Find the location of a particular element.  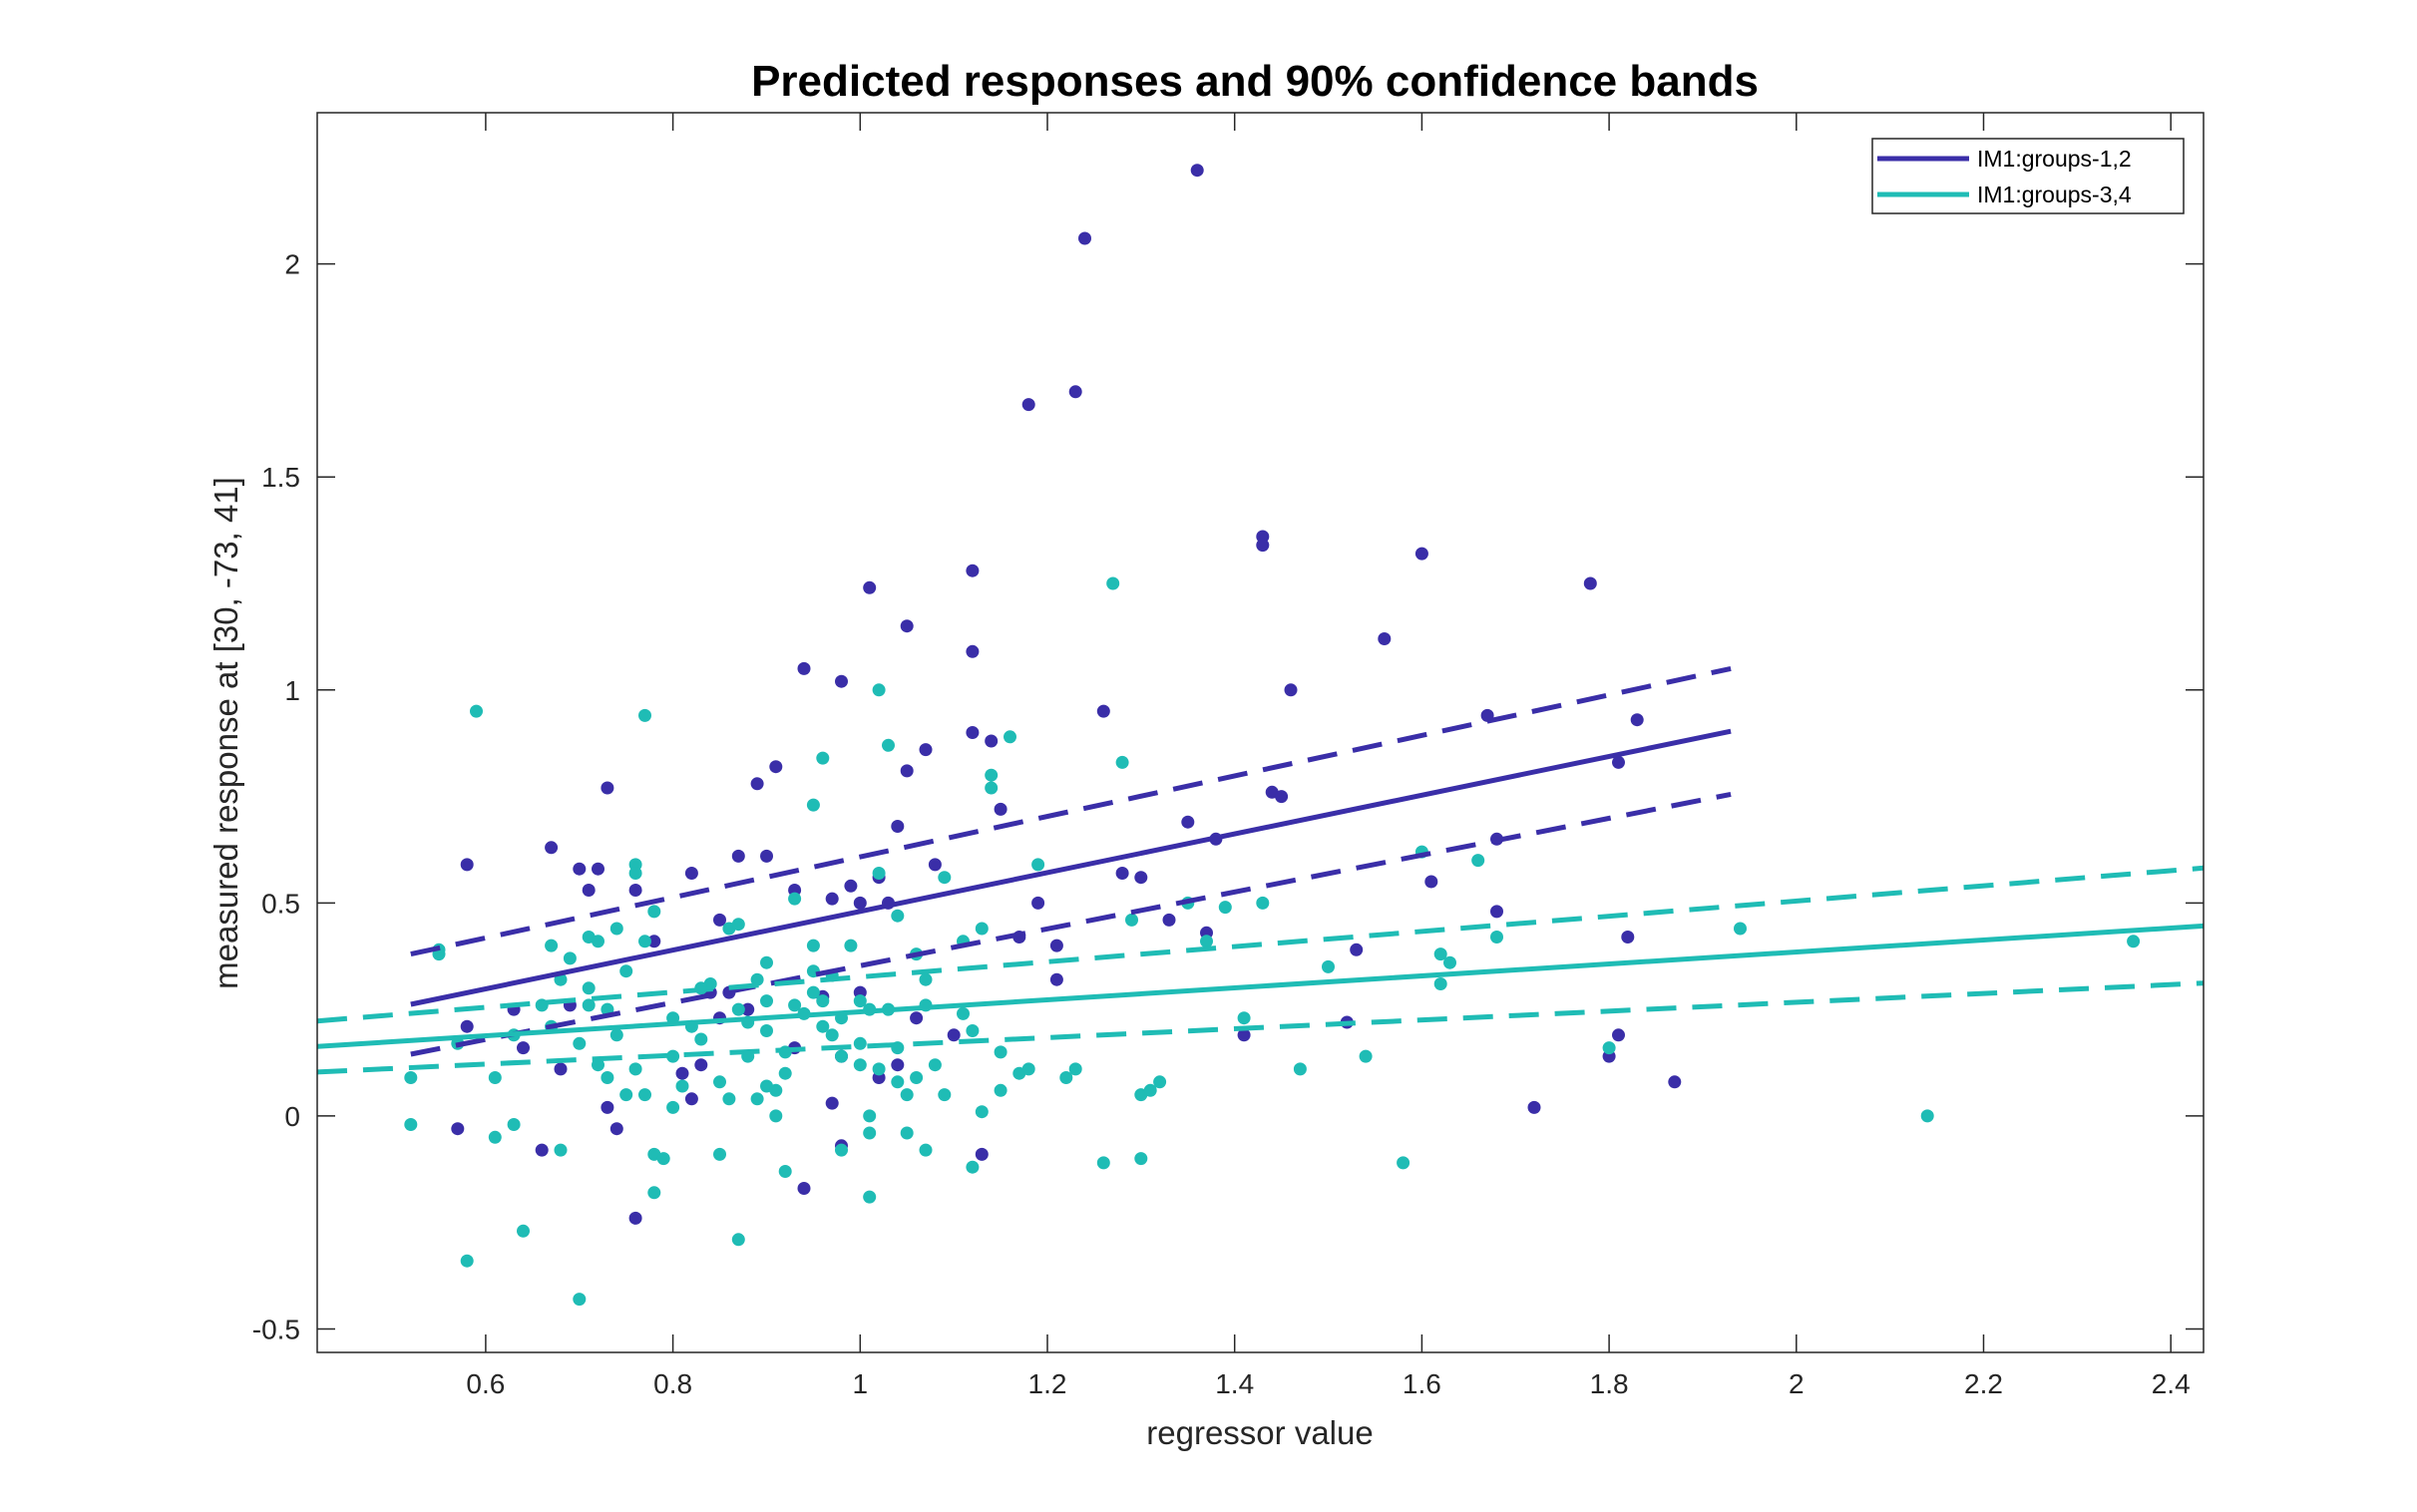

y-tick-label: 1 is located at coordinates (292, 690).